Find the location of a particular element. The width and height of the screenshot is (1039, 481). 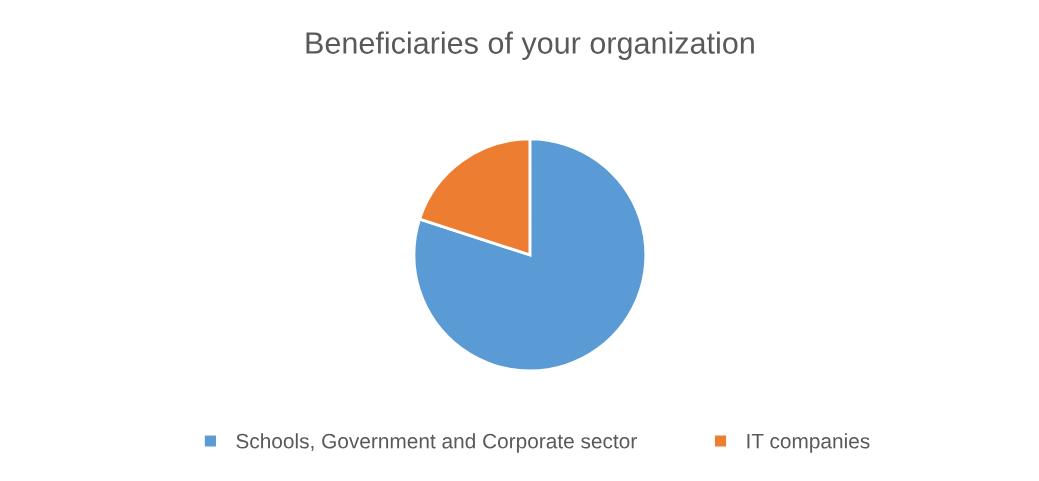

legend-label: Schools, Government and Corporate sector is located at coordinates (436, 443).